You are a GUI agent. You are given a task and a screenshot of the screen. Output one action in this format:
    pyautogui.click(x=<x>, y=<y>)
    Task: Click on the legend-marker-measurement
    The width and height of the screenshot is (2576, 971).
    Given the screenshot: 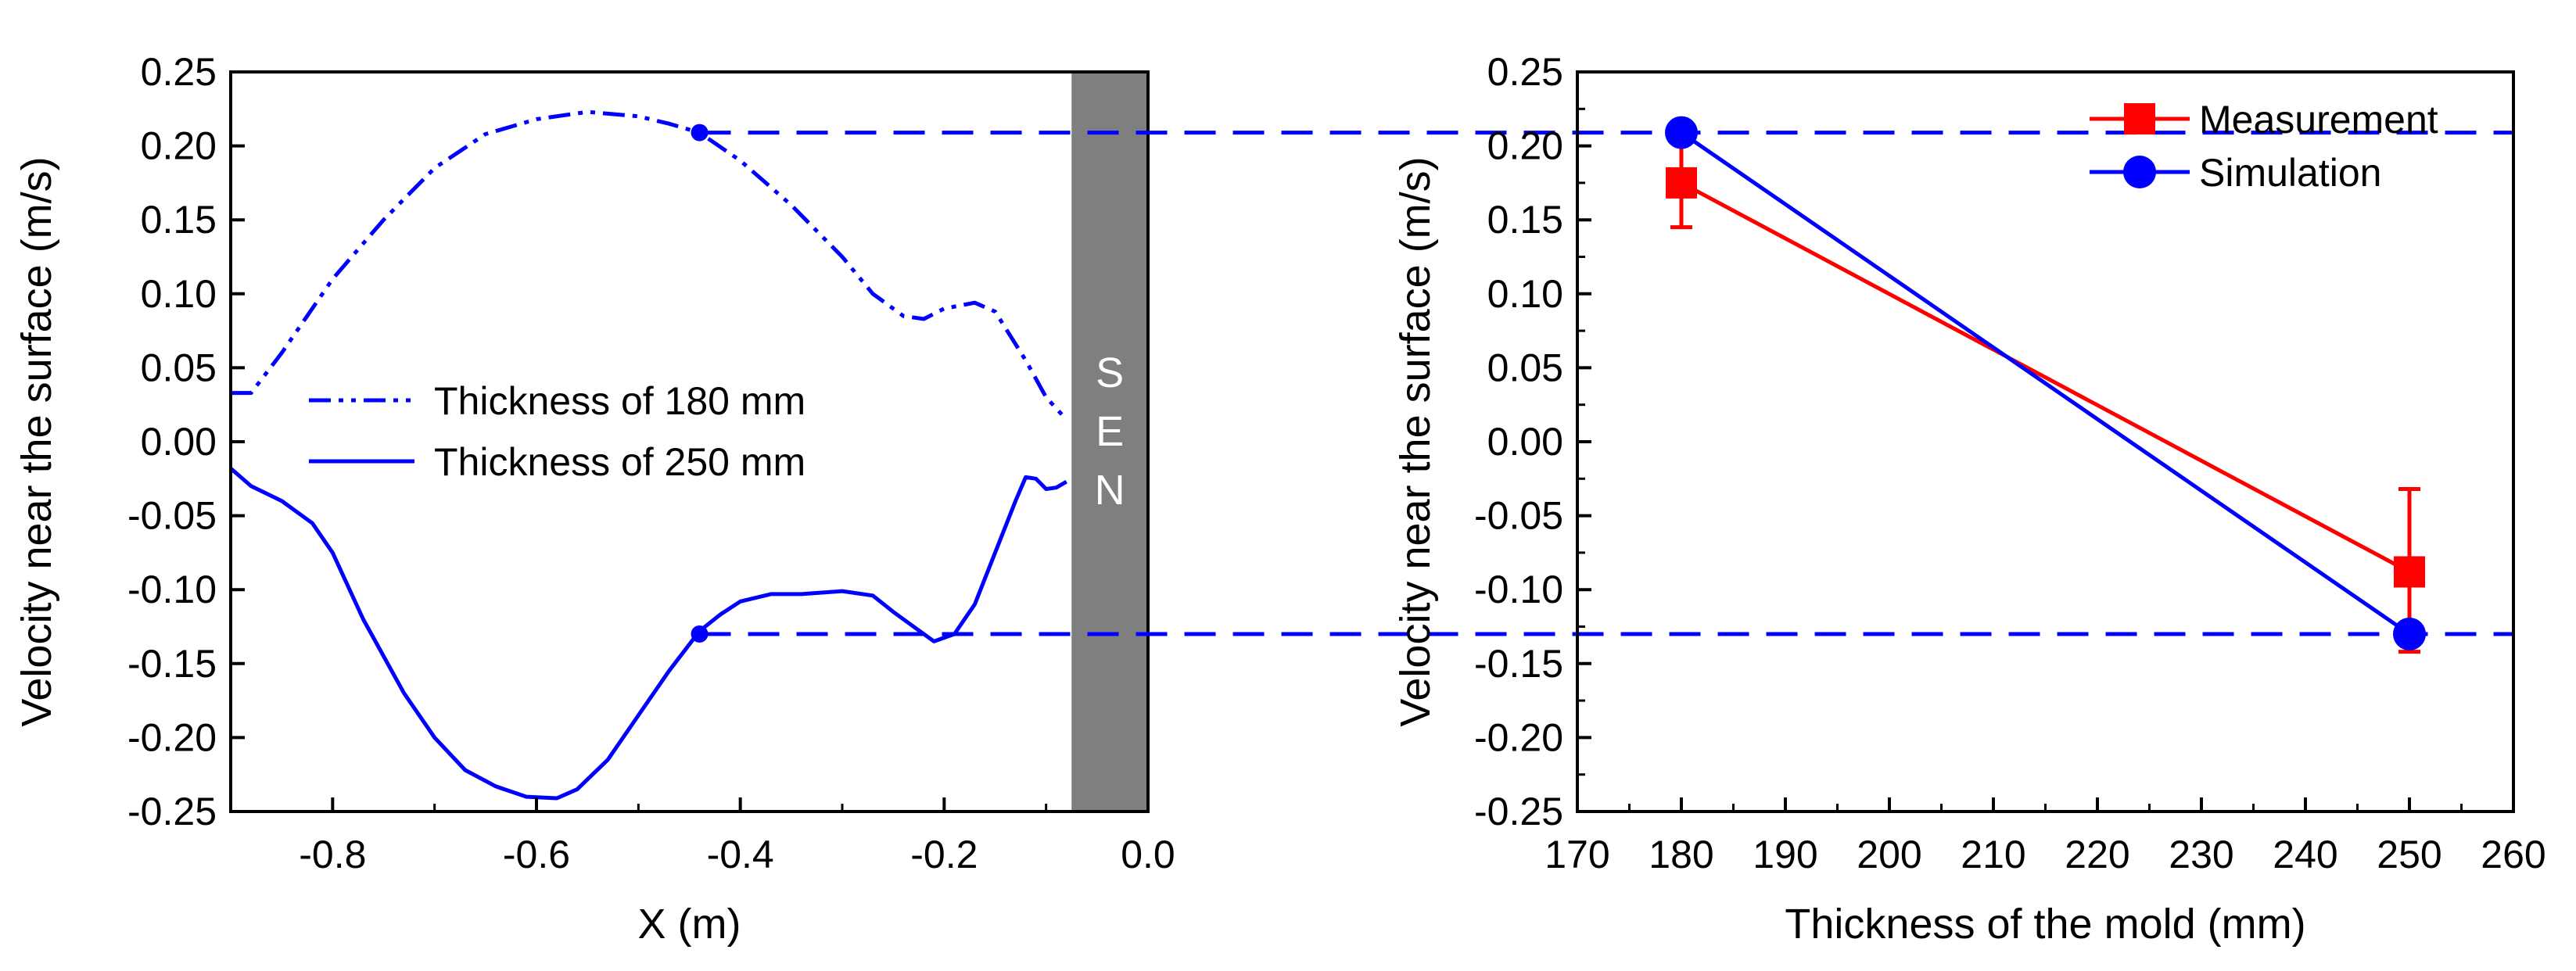 What is the action you would take?
    pyautogui.click(x=2139, y=119)
    